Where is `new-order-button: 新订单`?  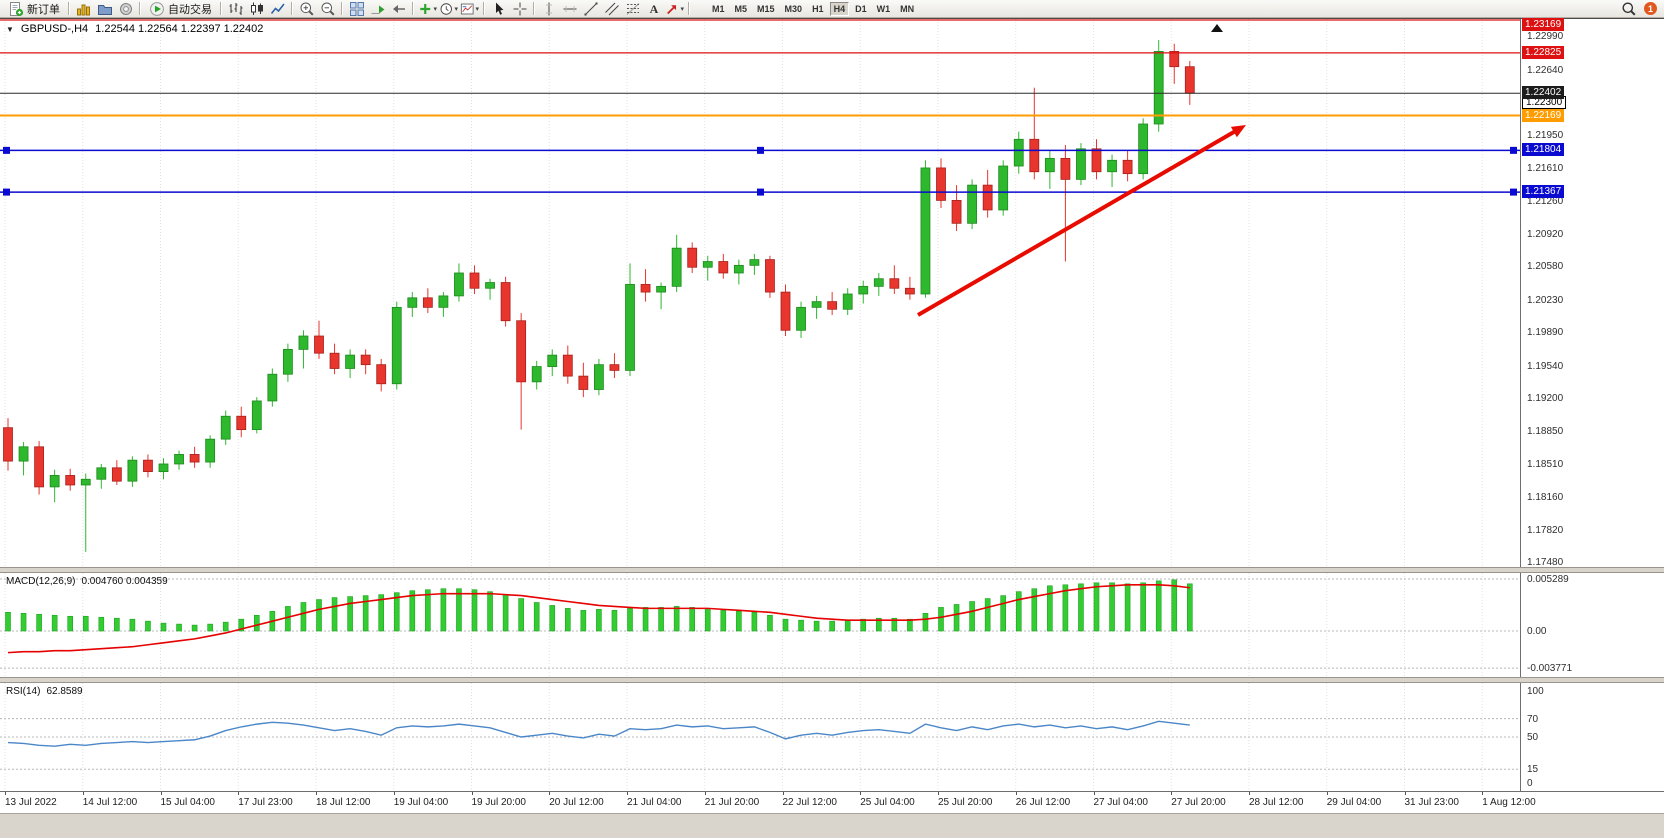
new-order-button: 新订单 is located at coordinates (34, 9).